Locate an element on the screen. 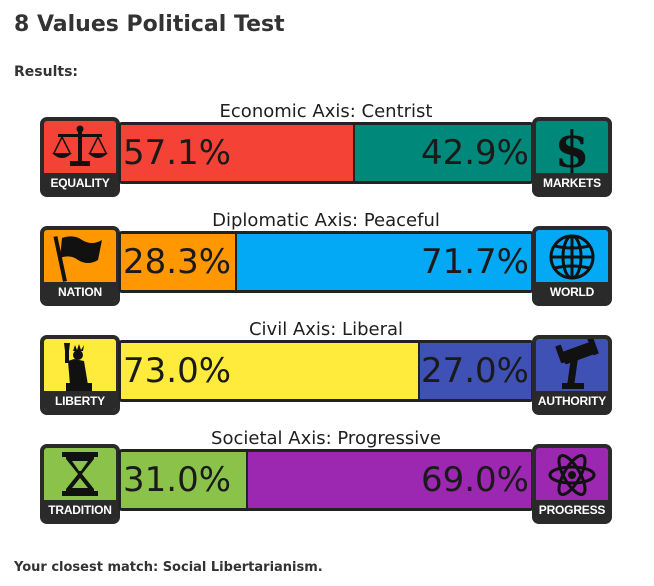 Image resolution: width=654 pixels, height=586 pixels. civil-bar: 73.0% 27.0% is located at coordinates (326, 371).